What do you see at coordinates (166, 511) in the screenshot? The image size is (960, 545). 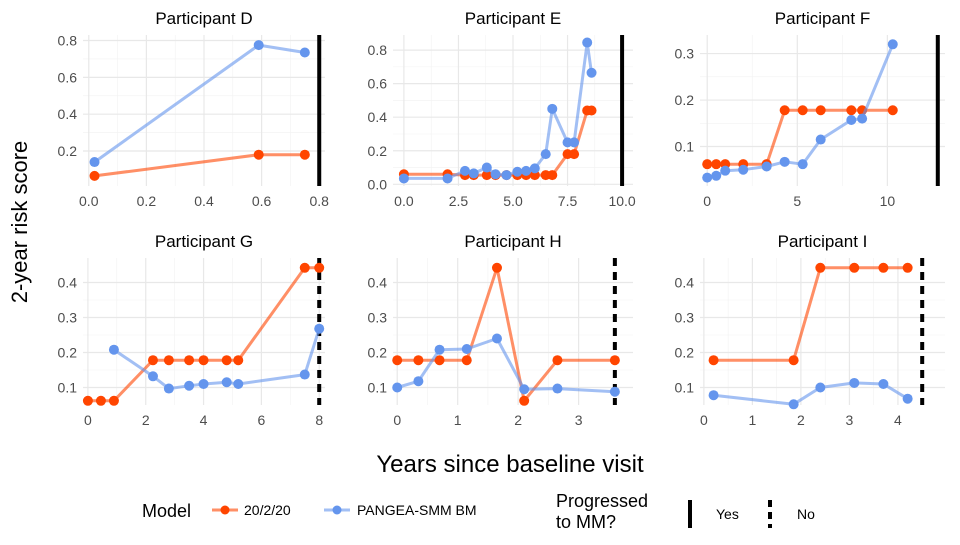 I see `legend-model-title: Model` at bounding box center [166, 511].